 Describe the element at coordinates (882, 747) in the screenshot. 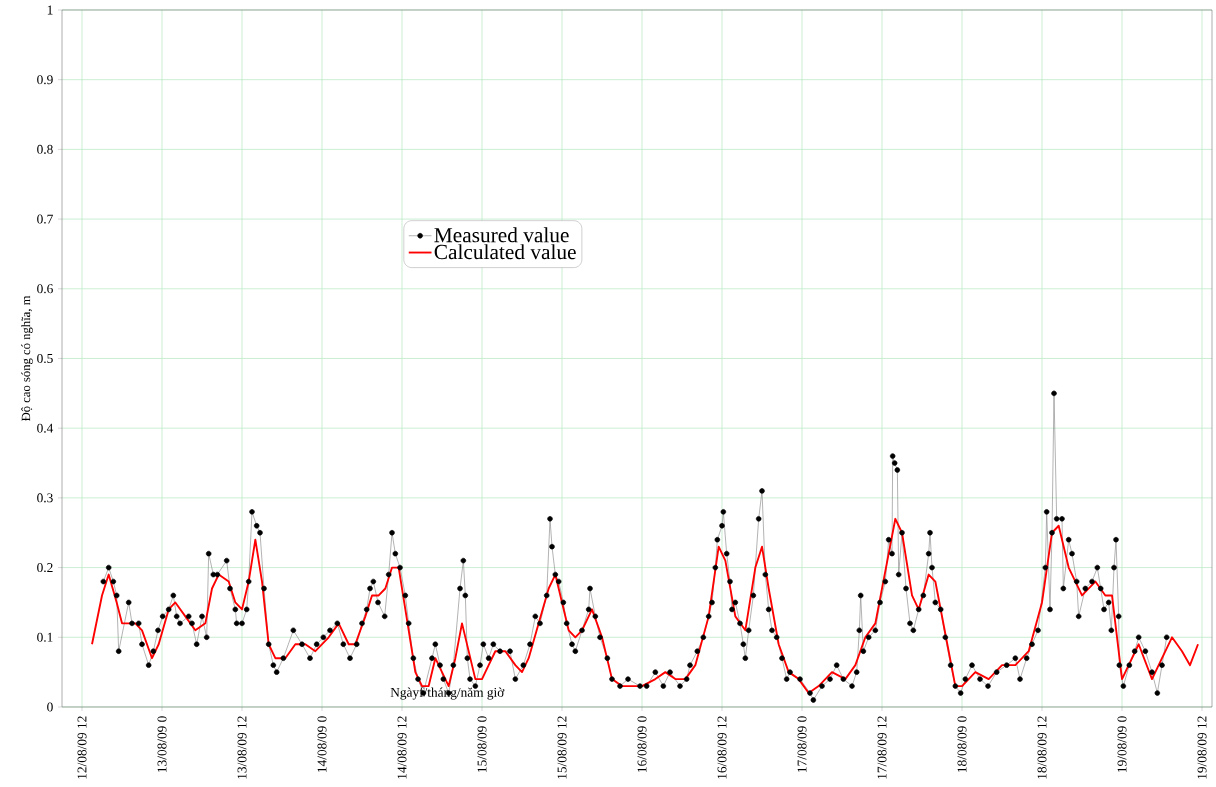

I see `x-tick-label: 17/08/09 12` at that location.